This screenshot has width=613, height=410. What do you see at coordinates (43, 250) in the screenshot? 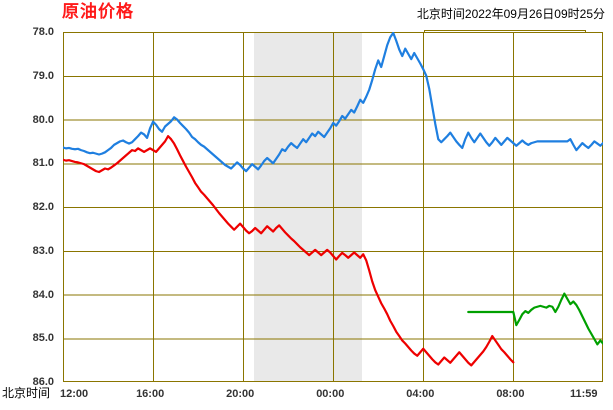
I see `y-tick-label: 83.0` at bounding box center [43, 250].